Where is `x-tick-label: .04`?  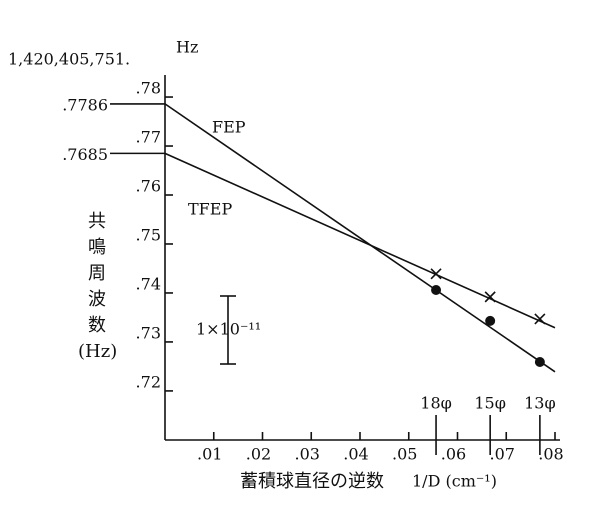 x-tick-label: .04 is located at coordinates (355, 454).